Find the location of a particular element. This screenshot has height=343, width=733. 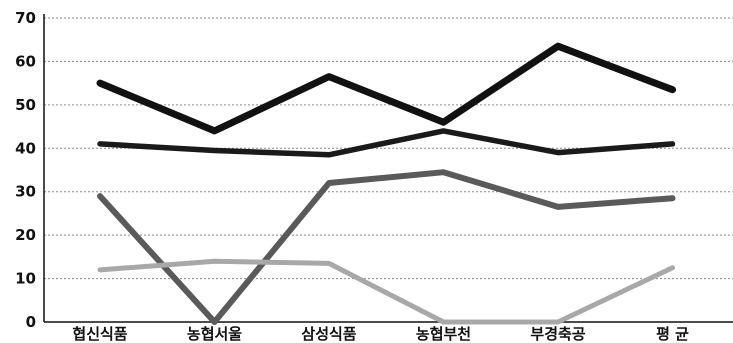

y-tick-label-30: 30 is located at coordinates (25, 192).